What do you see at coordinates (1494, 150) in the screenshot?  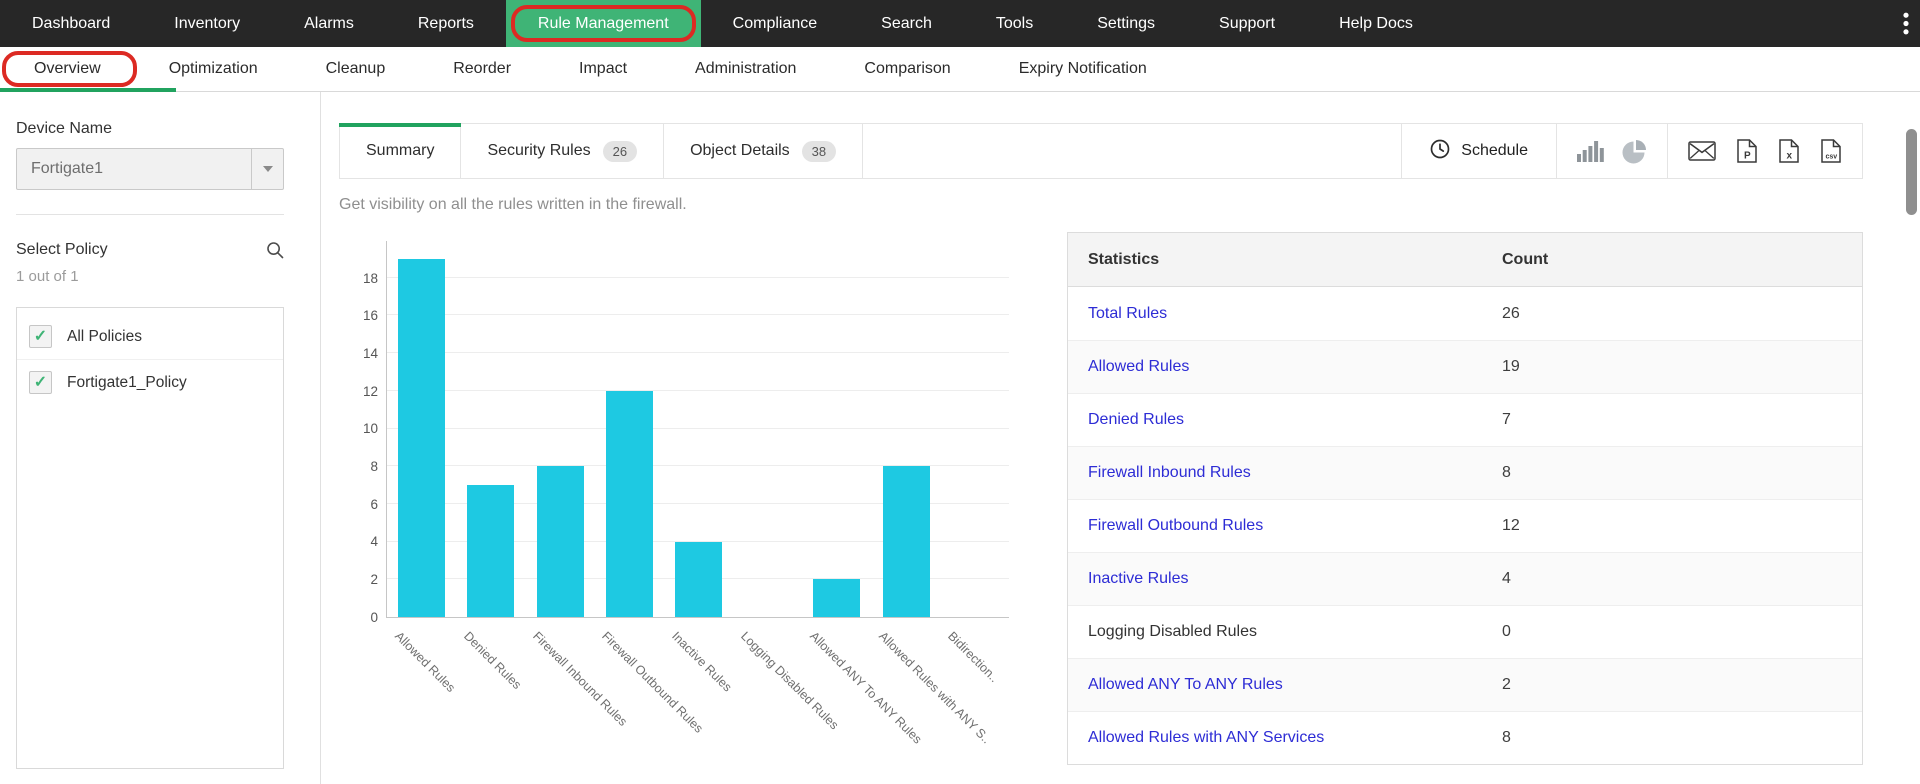 I see `schedule-label: Schedule` at bounding box center [1494, 150].